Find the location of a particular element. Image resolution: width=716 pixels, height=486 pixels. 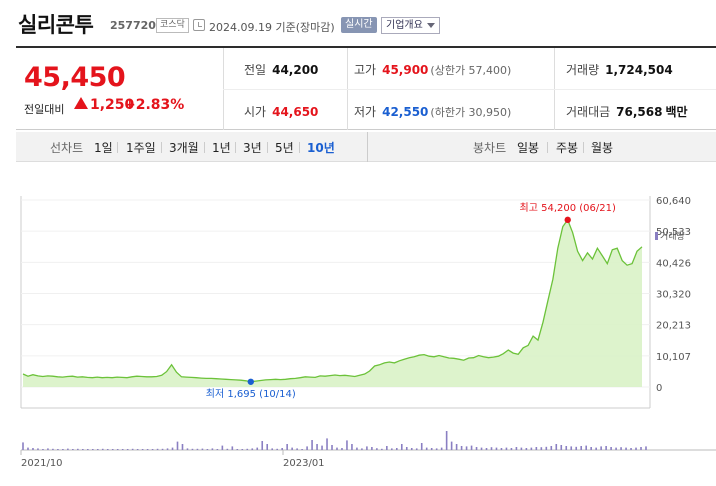

low-price: 저가 42,550 (하한가 30,950) is located at coordinates (432, 111).